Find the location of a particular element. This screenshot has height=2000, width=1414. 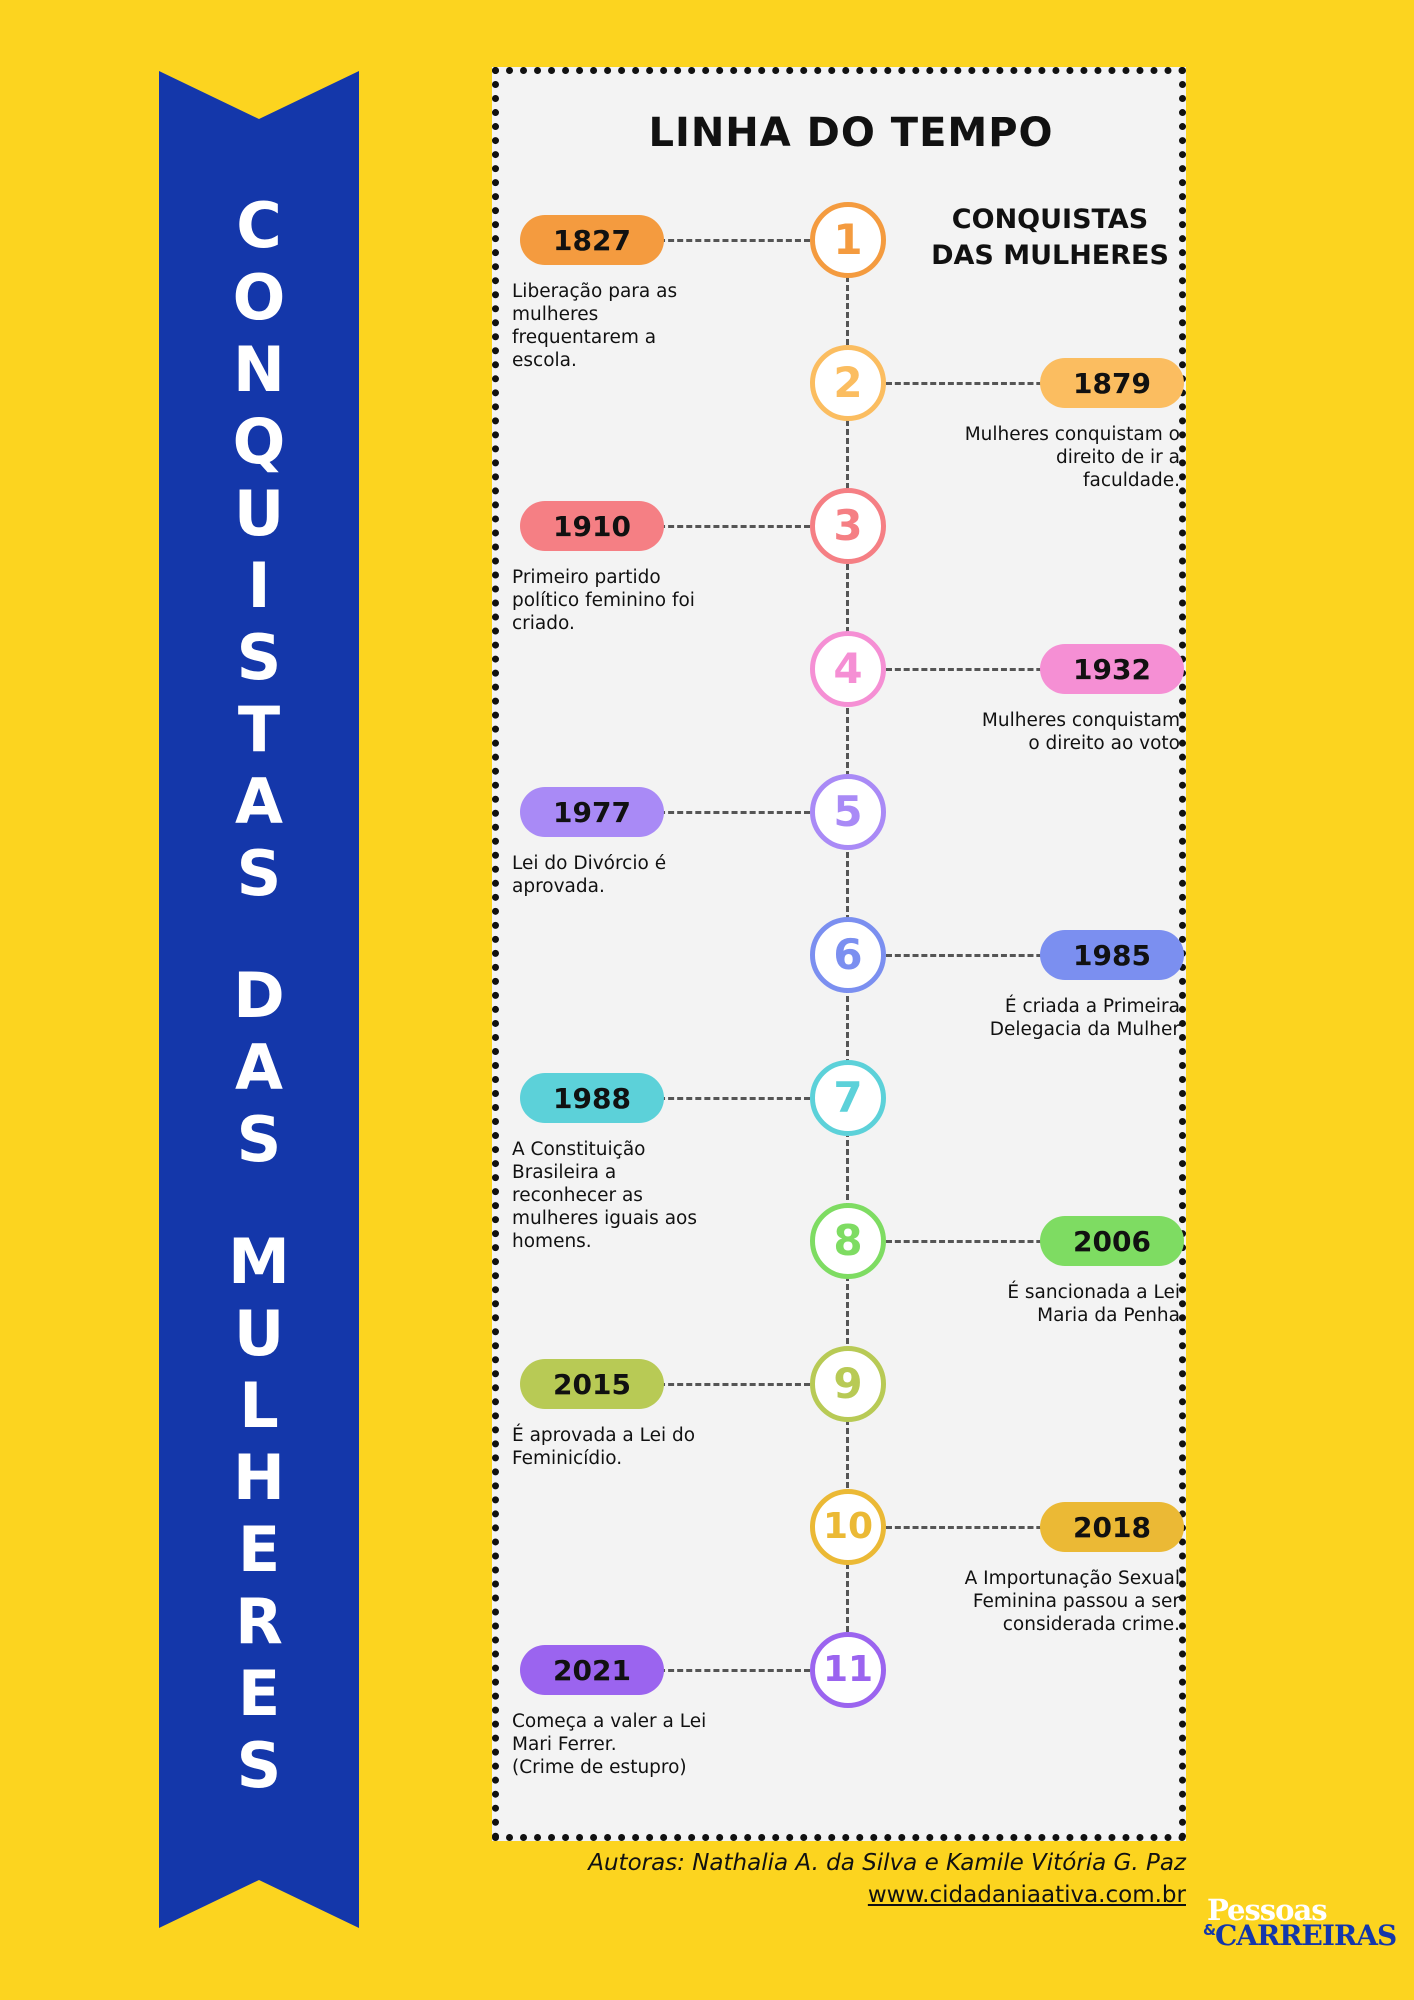

event-number-node: 5 is located at coordinates (848, 812).